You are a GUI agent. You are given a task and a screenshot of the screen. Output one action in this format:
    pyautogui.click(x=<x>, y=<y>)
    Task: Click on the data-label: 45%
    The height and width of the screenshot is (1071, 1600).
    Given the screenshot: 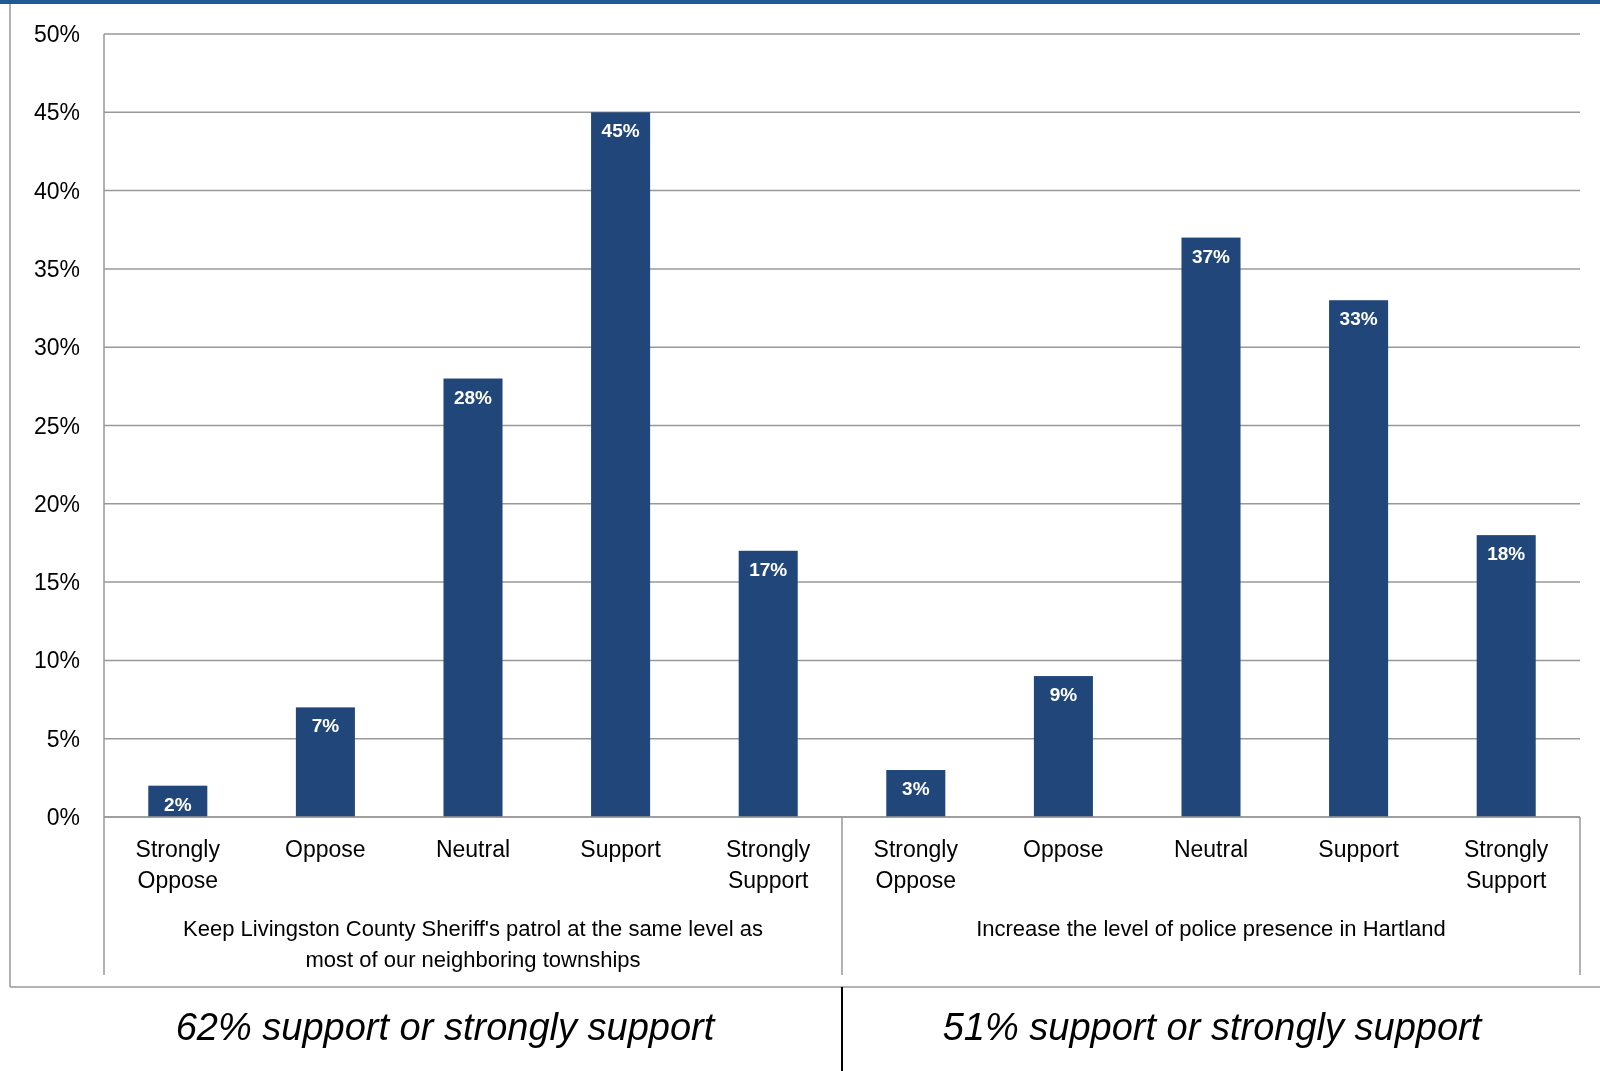 What is the action you would take?
    pyautogui.click(x=620, y=131)
    